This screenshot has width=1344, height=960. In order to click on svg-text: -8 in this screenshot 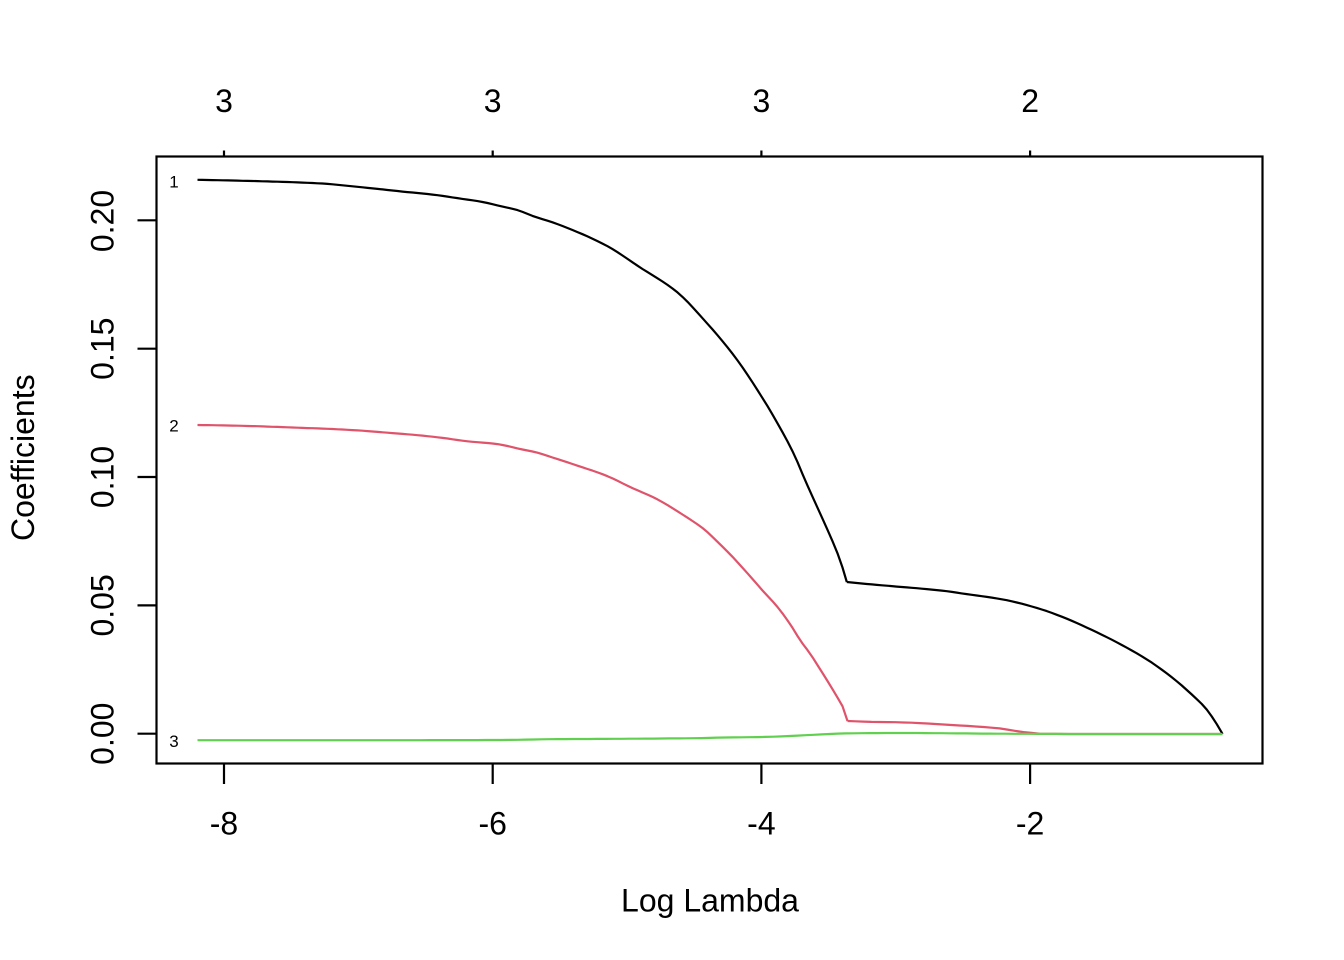, I will do `click(224, 823)`.